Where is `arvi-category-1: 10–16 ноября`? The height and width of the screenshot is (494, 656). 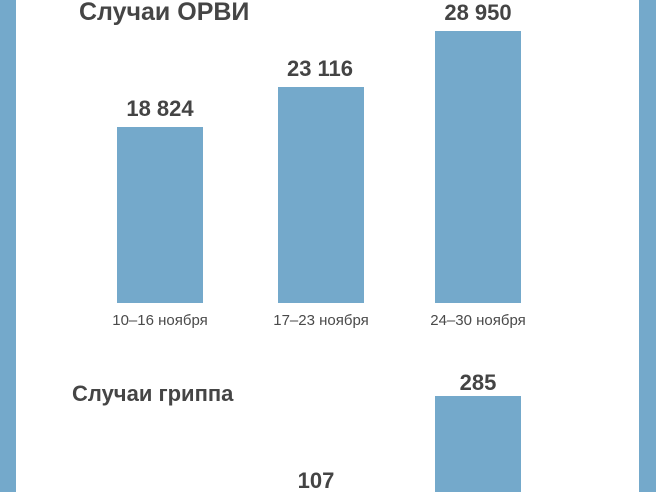 arvi-category-1: 10–16 ноября is located at coordinates (160, 320).